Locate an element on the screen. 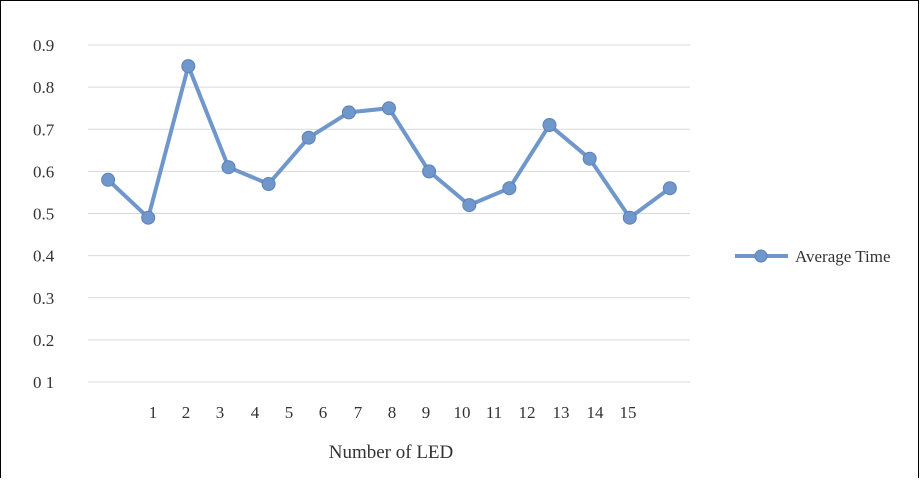 Image resolution: width=922 pixels, height=481 pixels. x-tick-label: 15 is located at coordinates (628, 412).